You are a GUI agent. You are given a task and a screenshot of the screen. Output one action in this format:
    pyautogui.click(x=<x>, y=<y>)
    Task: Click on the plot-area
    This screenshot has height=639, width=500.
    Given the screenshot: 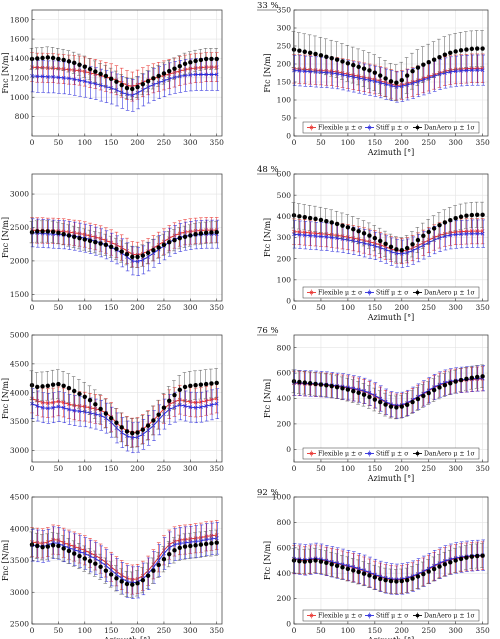 What is the action you would take?
    pyautogui.click(x=127, y=237)
    